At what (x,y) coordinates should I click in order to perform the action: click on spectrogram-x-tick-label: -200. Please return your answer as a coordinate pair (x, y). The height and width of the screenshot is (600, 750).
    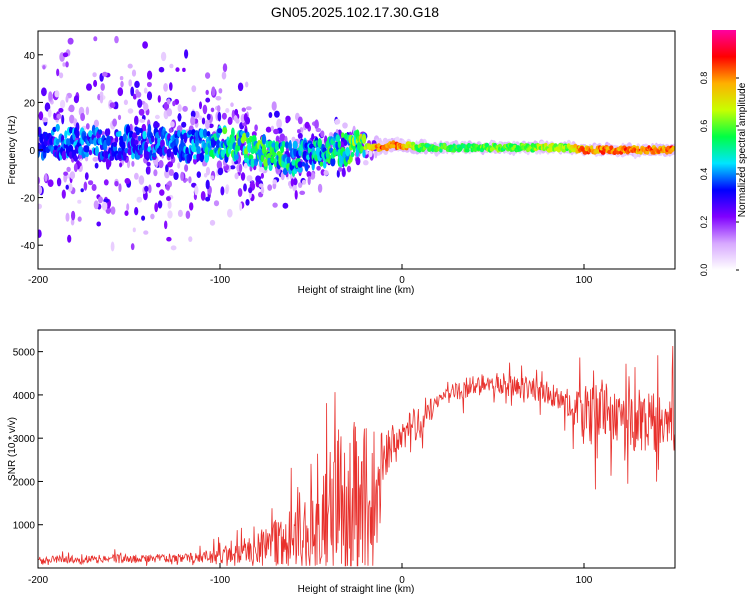
    Looking at the image, I should click on (38, 280).